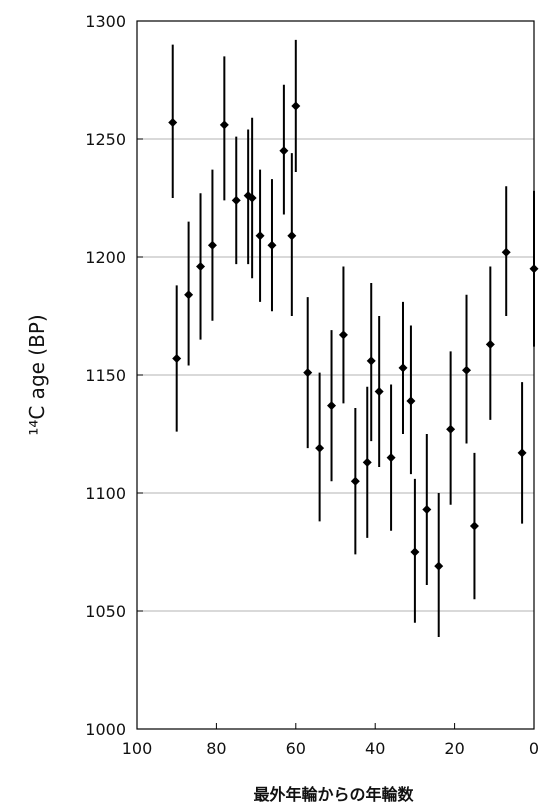  Describe the element at coordinates (216, 748) in the screenshot. I see `x-tick-label: 80` at that location.